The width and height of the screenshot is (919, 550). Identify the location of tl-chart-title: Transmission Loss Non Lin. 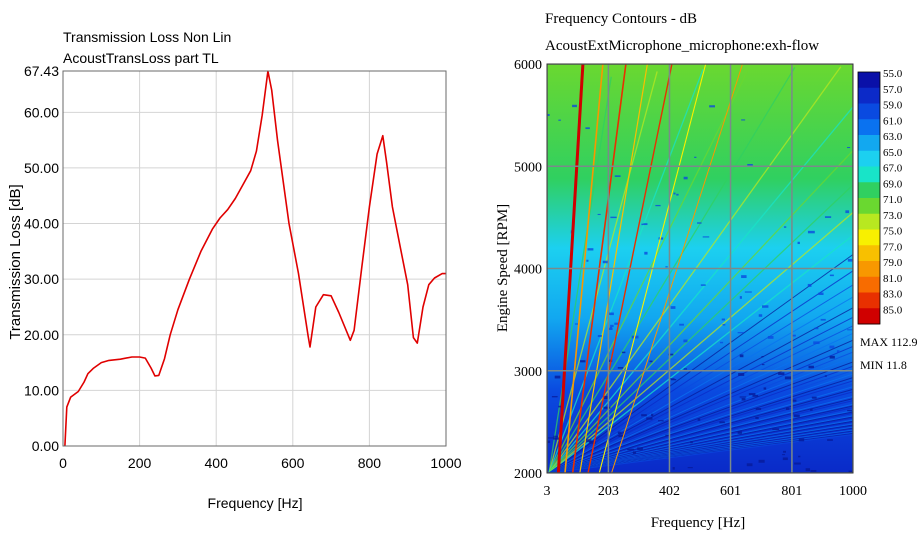
(147, 37).